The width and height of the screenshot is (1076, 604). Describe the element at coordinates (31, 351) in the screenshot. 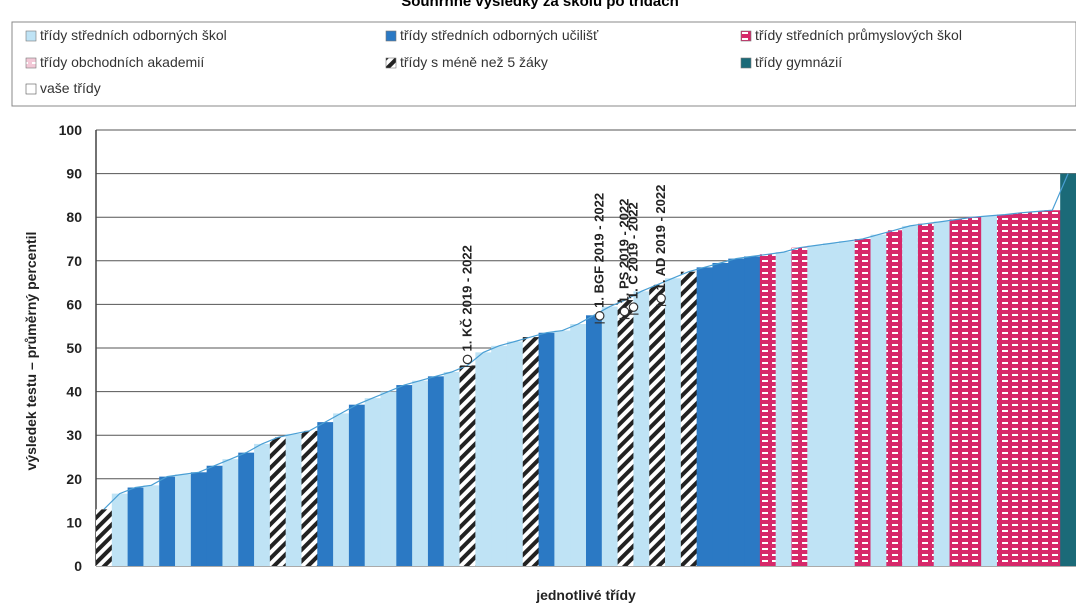

I see `y-axis-title: výsledek testu – průměrný percentil` at that location.